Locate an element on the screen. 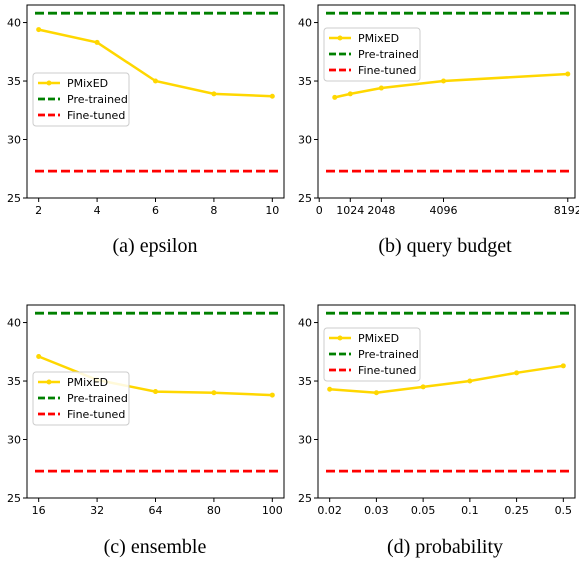  x-tick-label: 4096 is located at coordinates (443, 210).